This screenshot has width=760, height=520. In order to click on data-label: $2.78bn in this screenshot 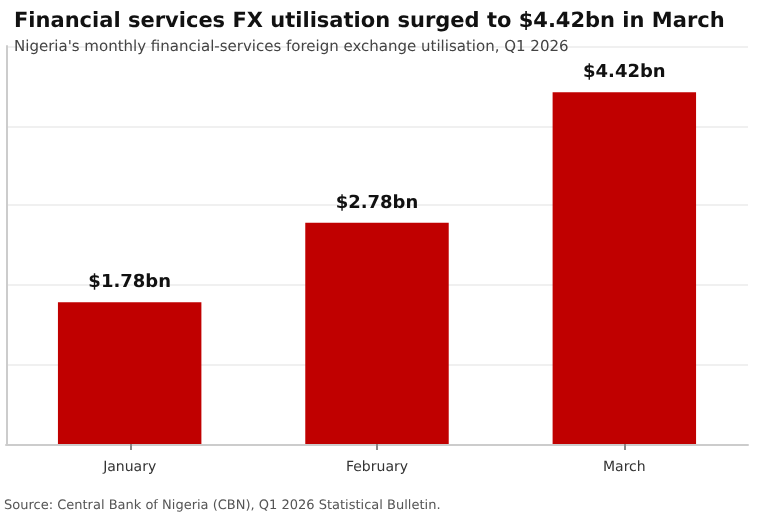, I will do `click(377, 203)`.